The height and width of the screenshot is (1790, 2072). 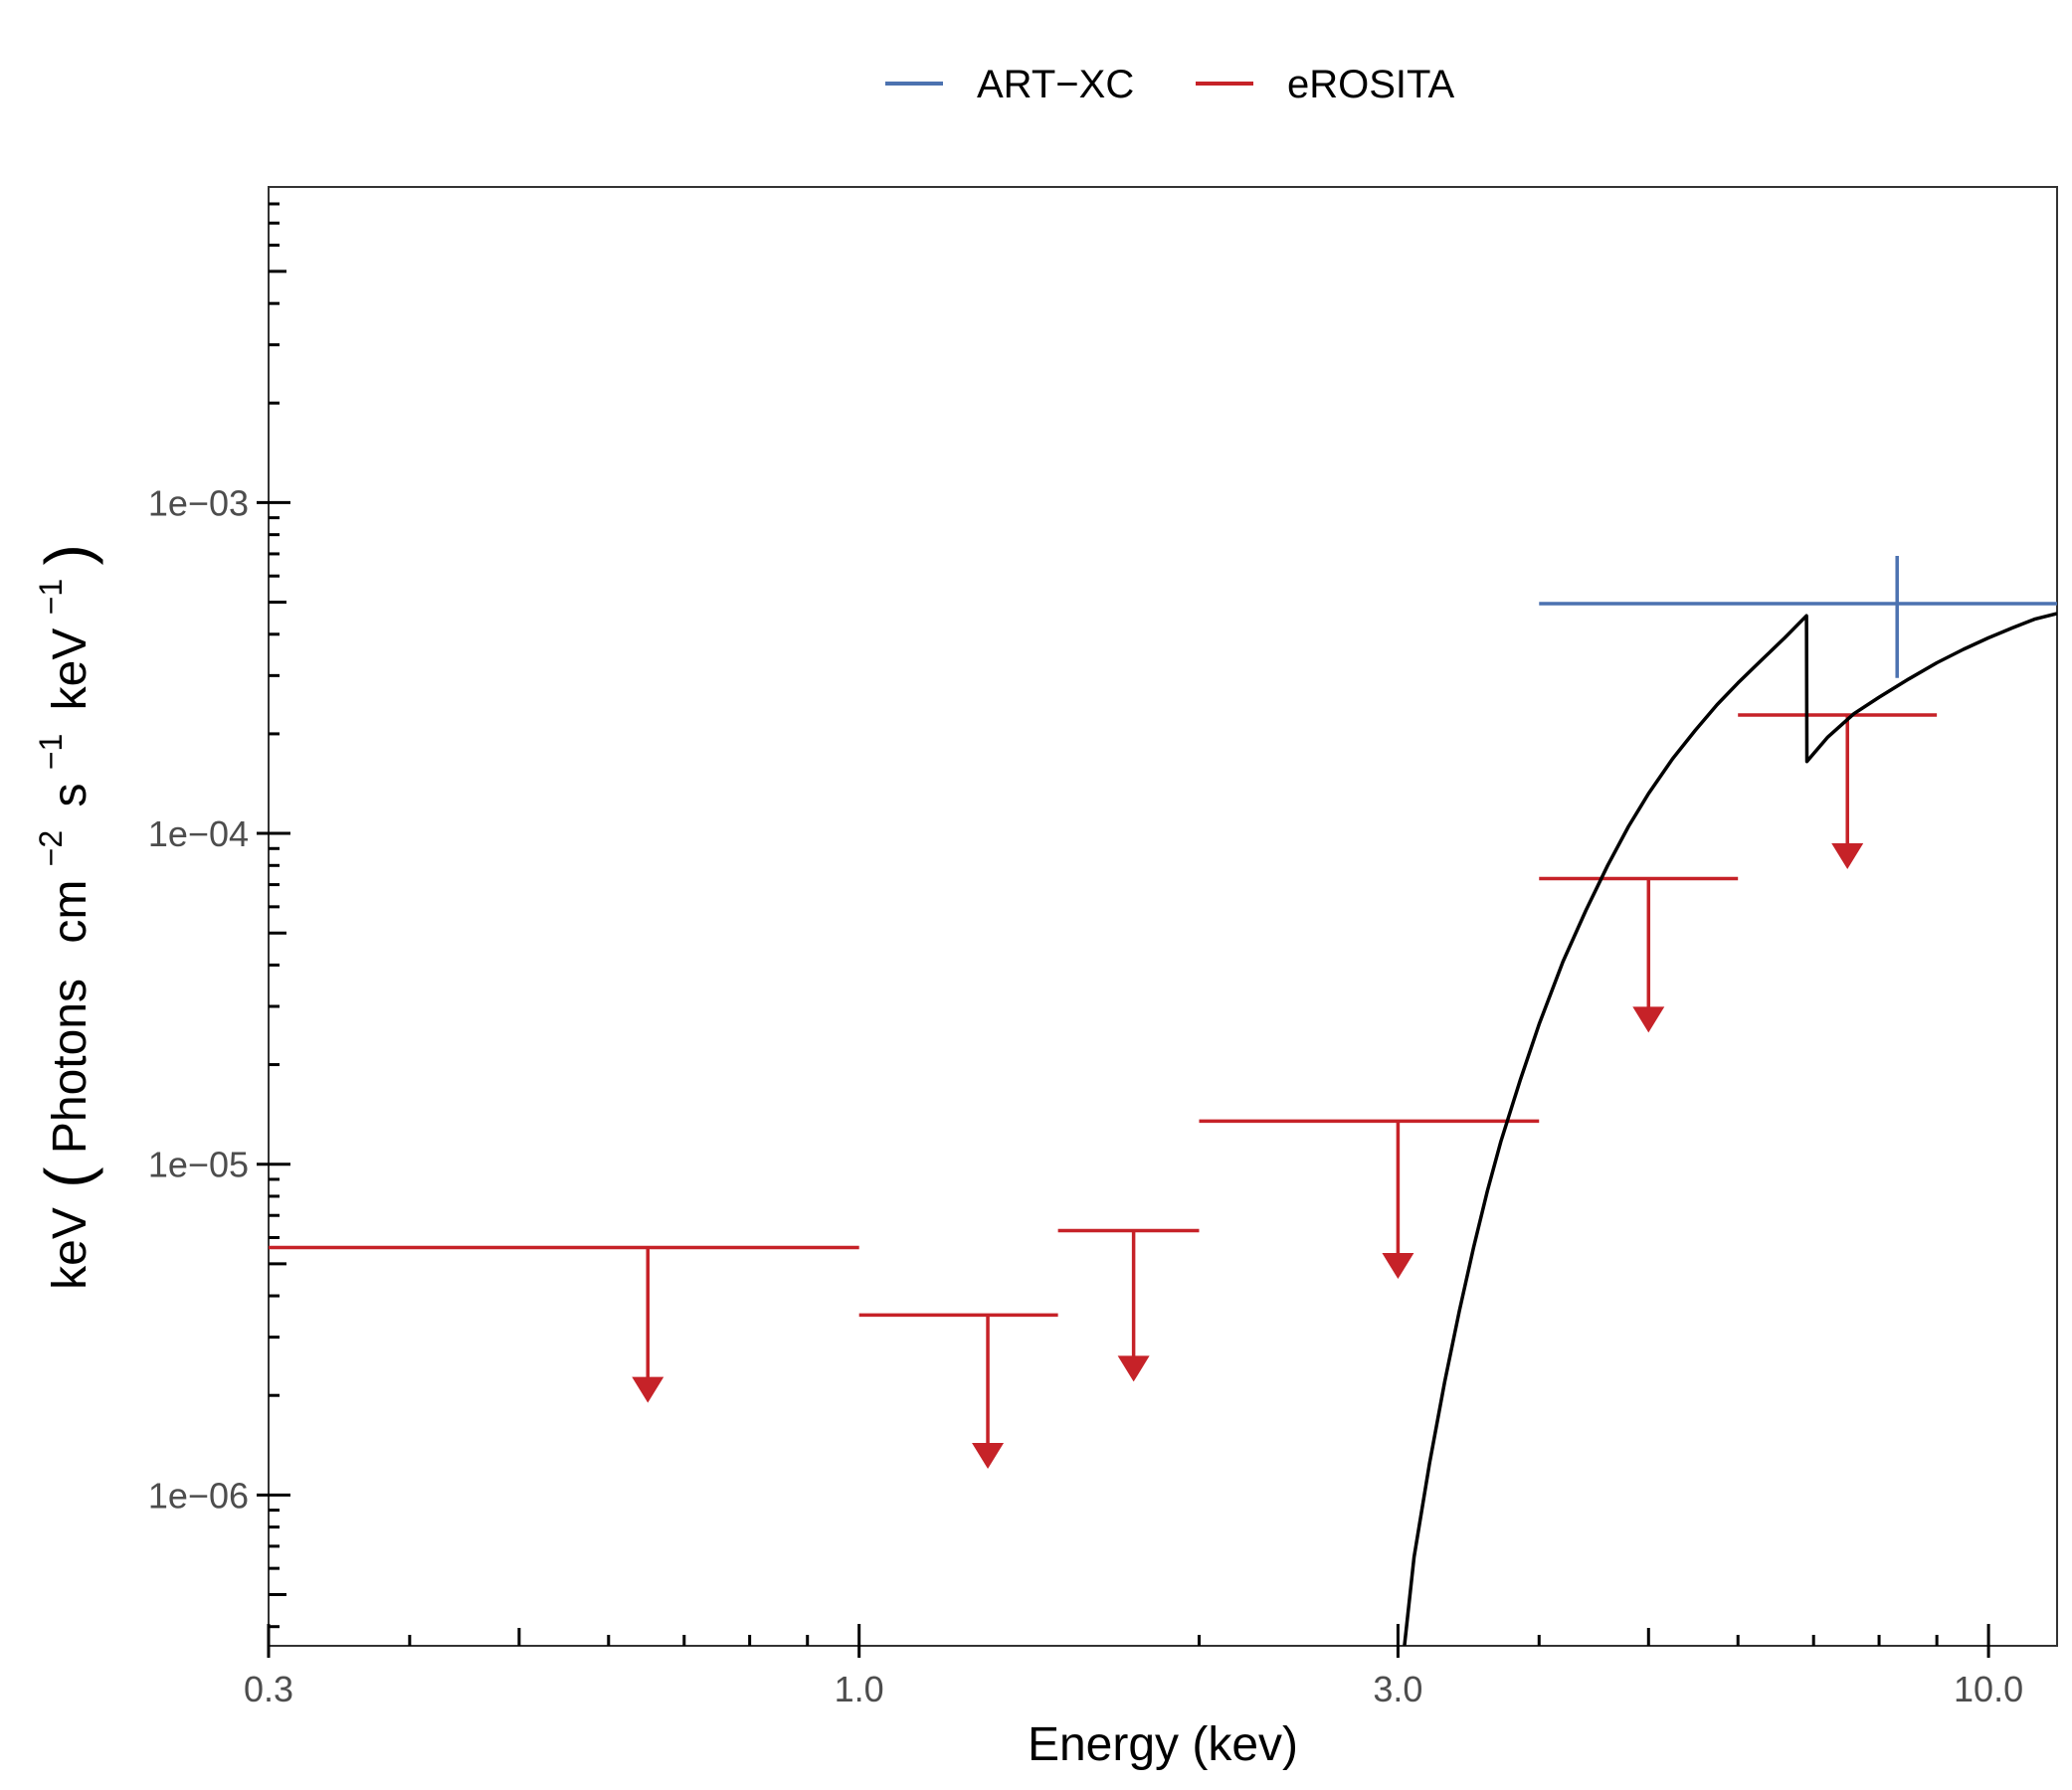 What do you see at coordinates (70, 795) in the screenshot?
I see `y-title-s: s` at bounding box center [70, 795].